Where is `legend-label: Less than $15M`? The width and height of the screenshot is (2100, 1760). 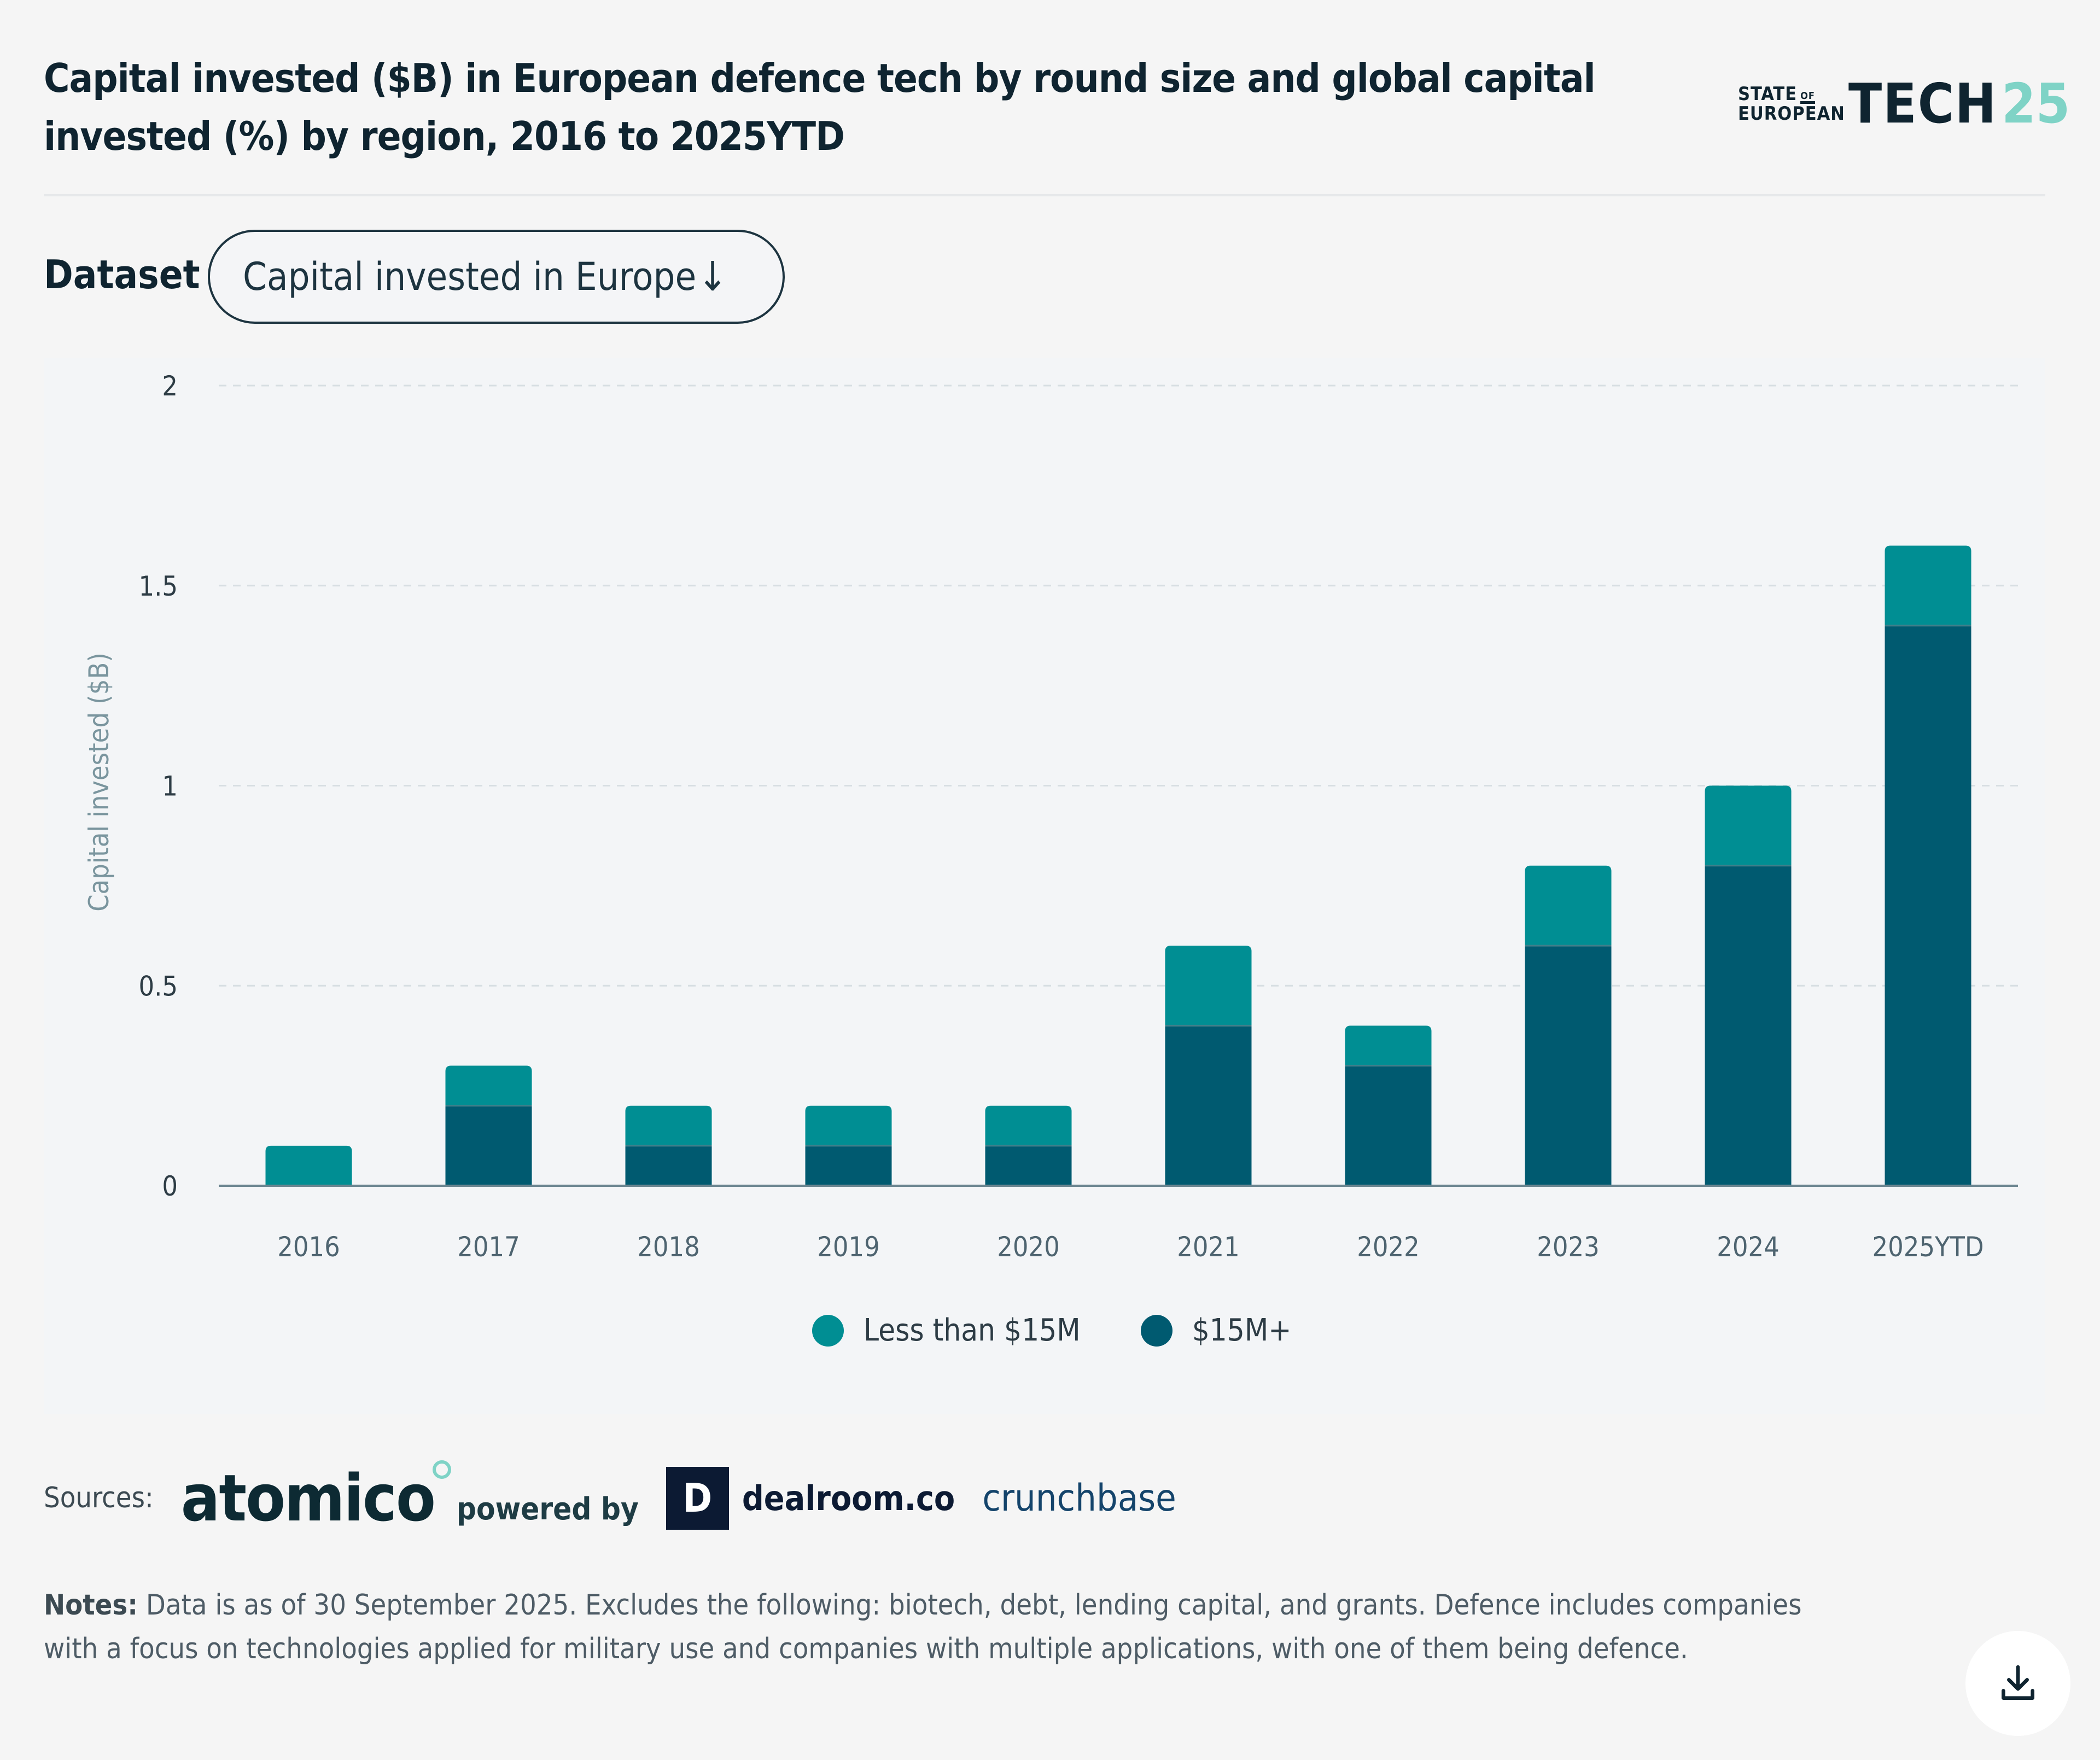 legend-label: Less than $15M is located at coordinates (972, 1330).